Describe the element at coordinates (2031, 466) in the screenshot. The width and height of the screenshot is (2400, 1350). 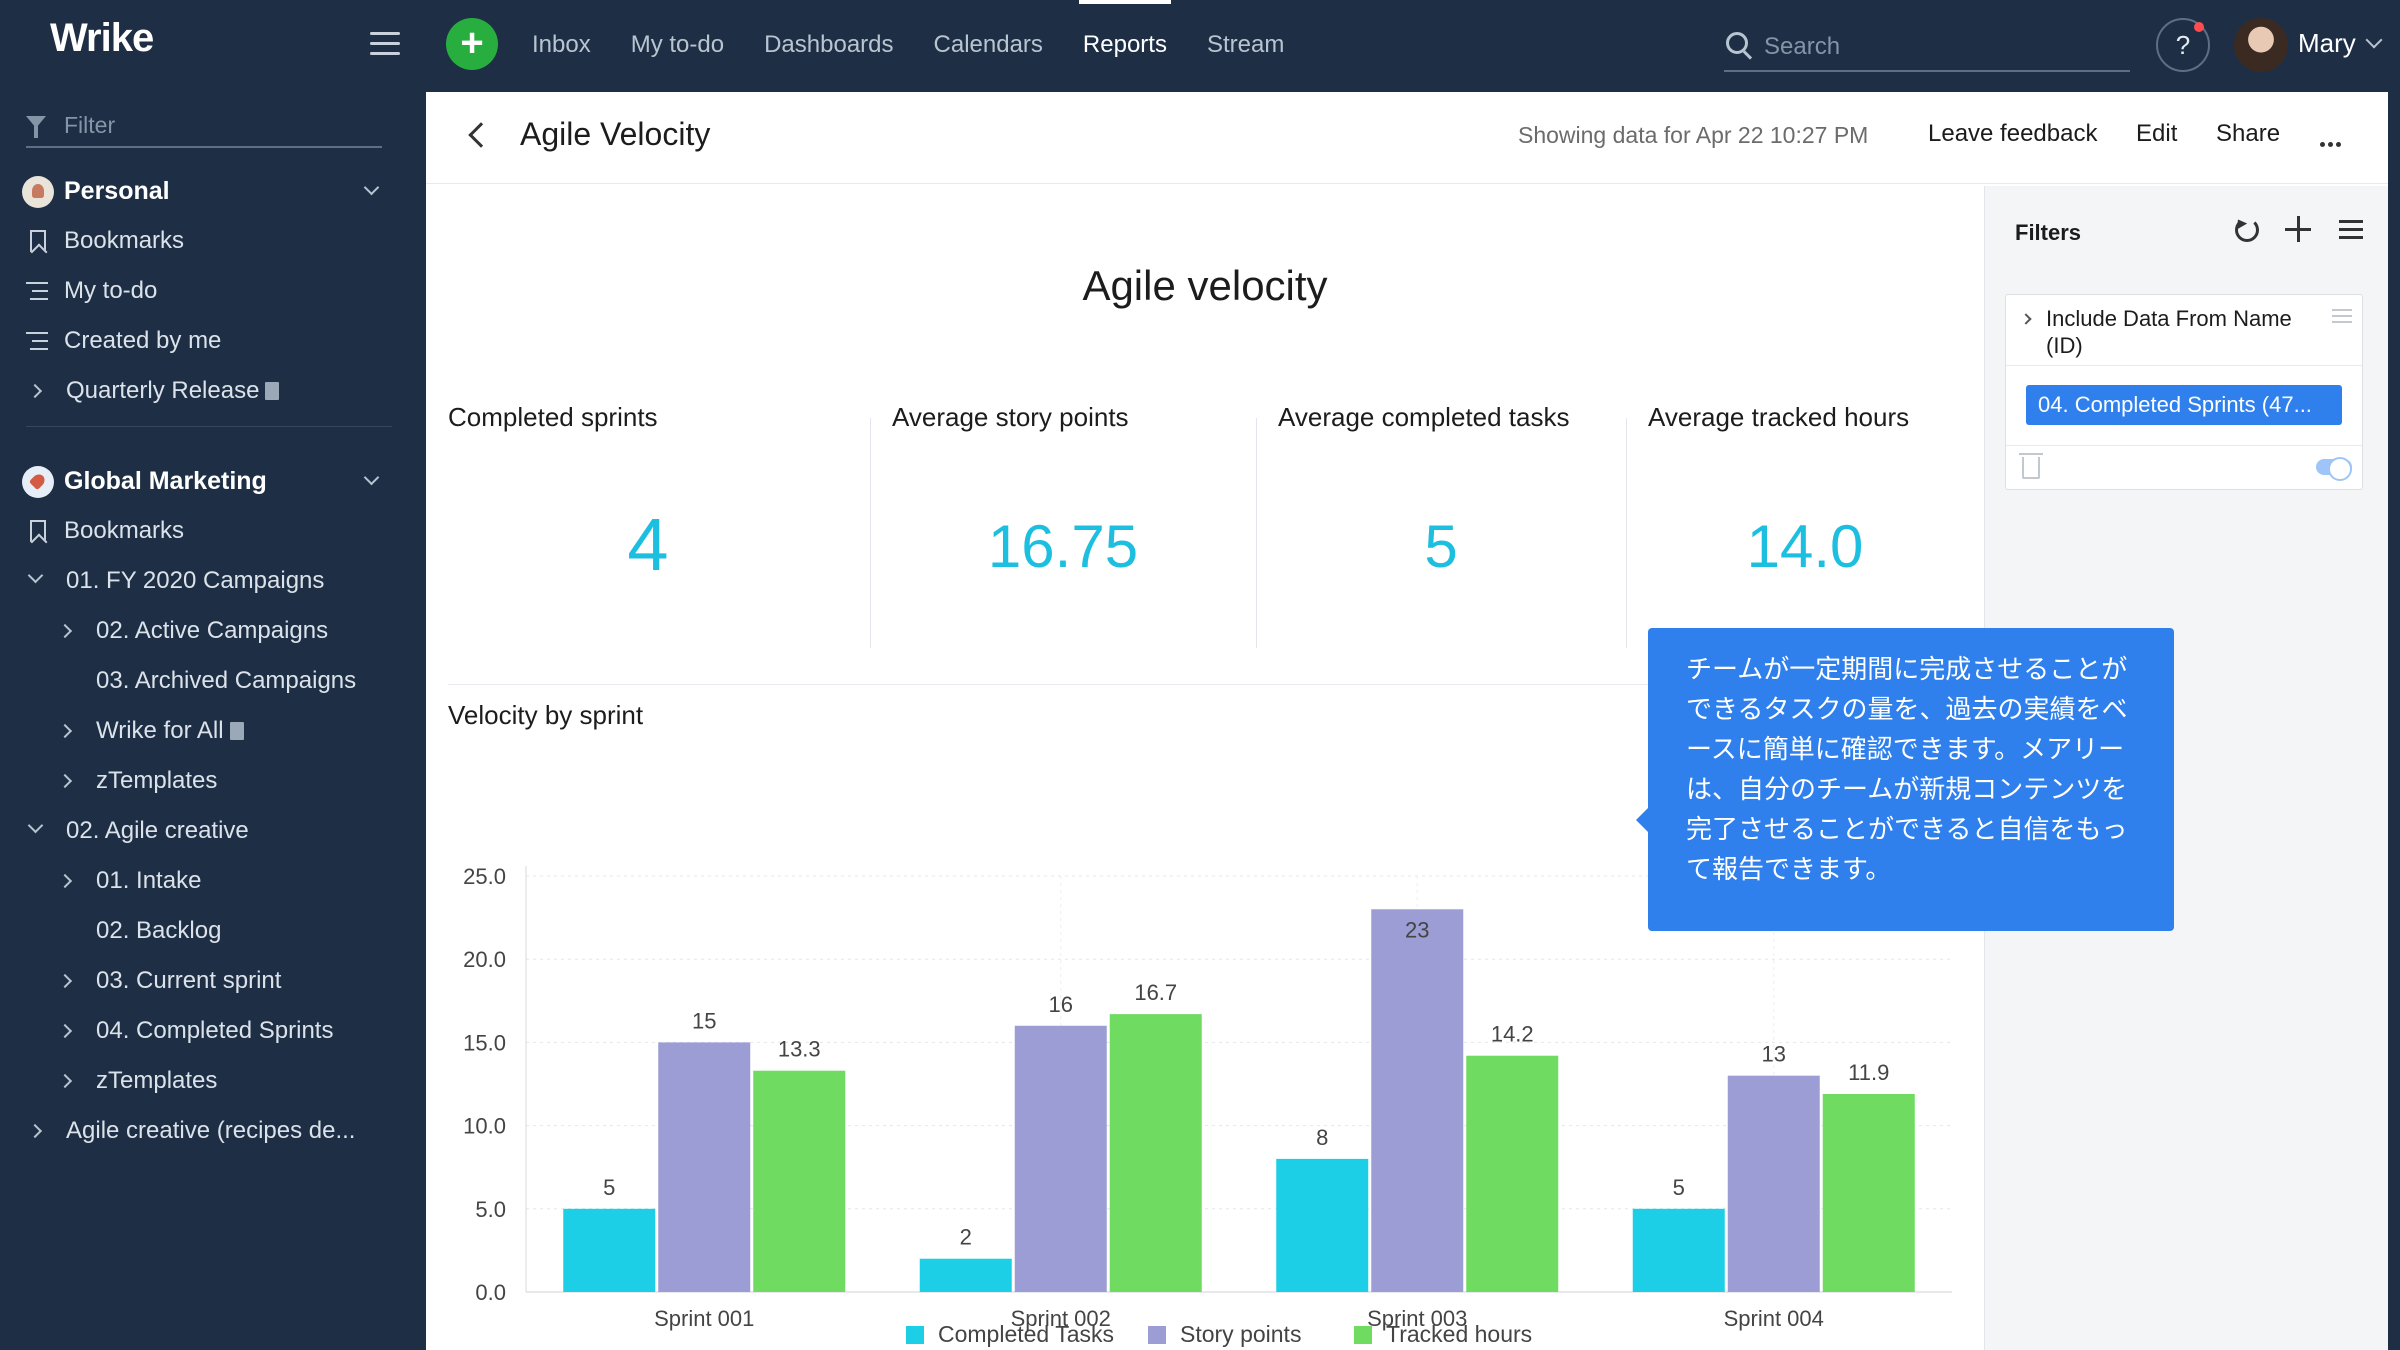
I see `trash-icon` at that location.